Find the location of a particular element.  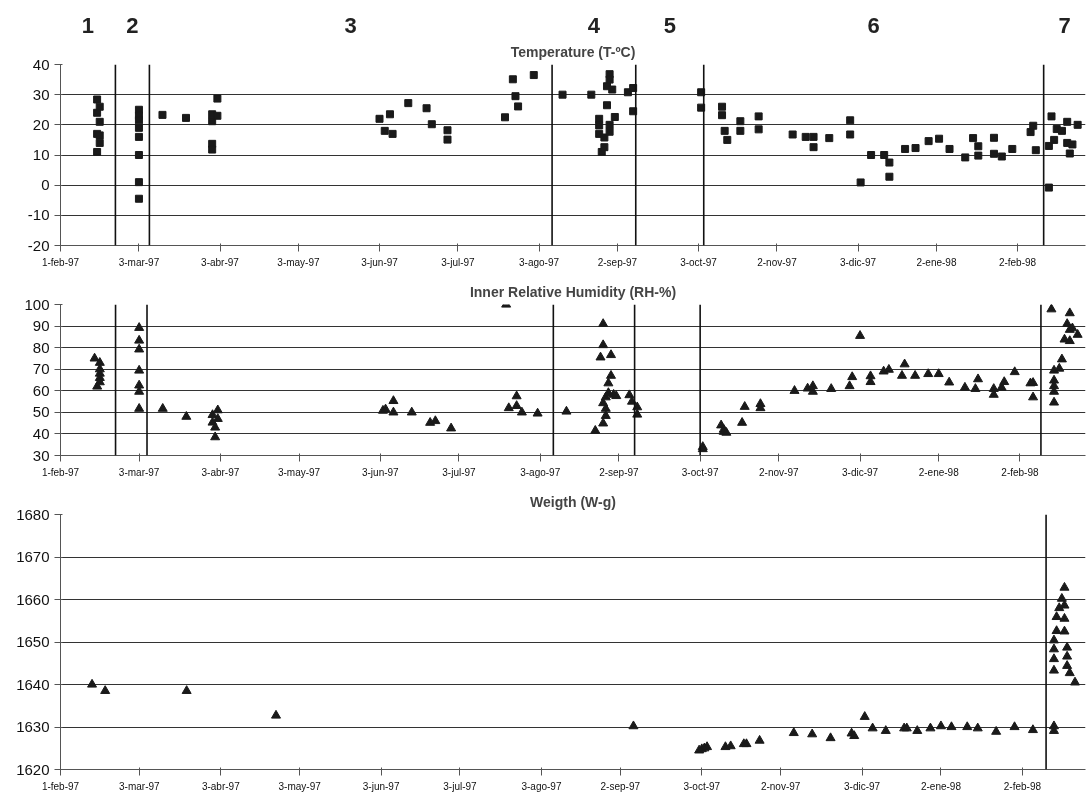

text: 4 is located at coordinates (594, 25).